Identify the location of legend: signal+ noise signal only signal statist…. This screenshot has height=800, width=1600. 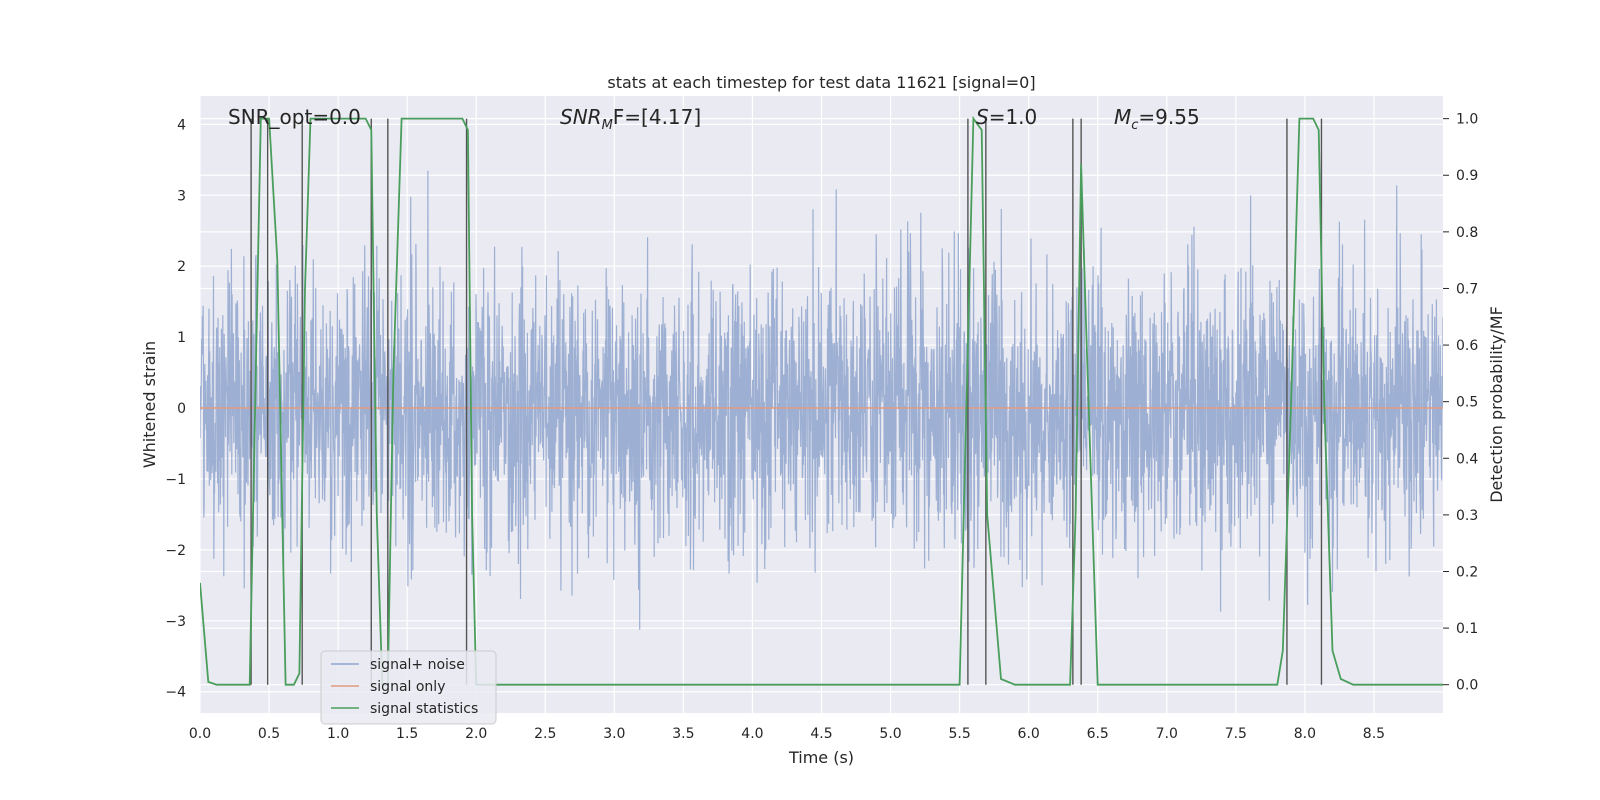
(408, 687).